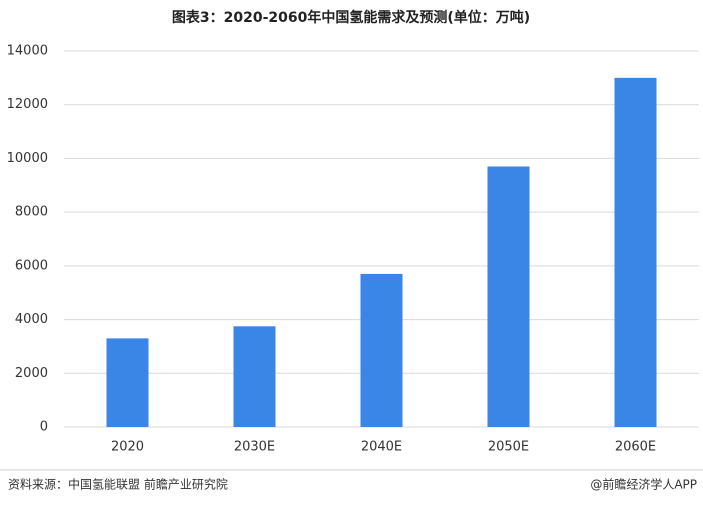 The image size is (703, 505). Describe the element at coordinates (635, 447) in the screenshot. I see `x-tick-label: 2060E` at that location.